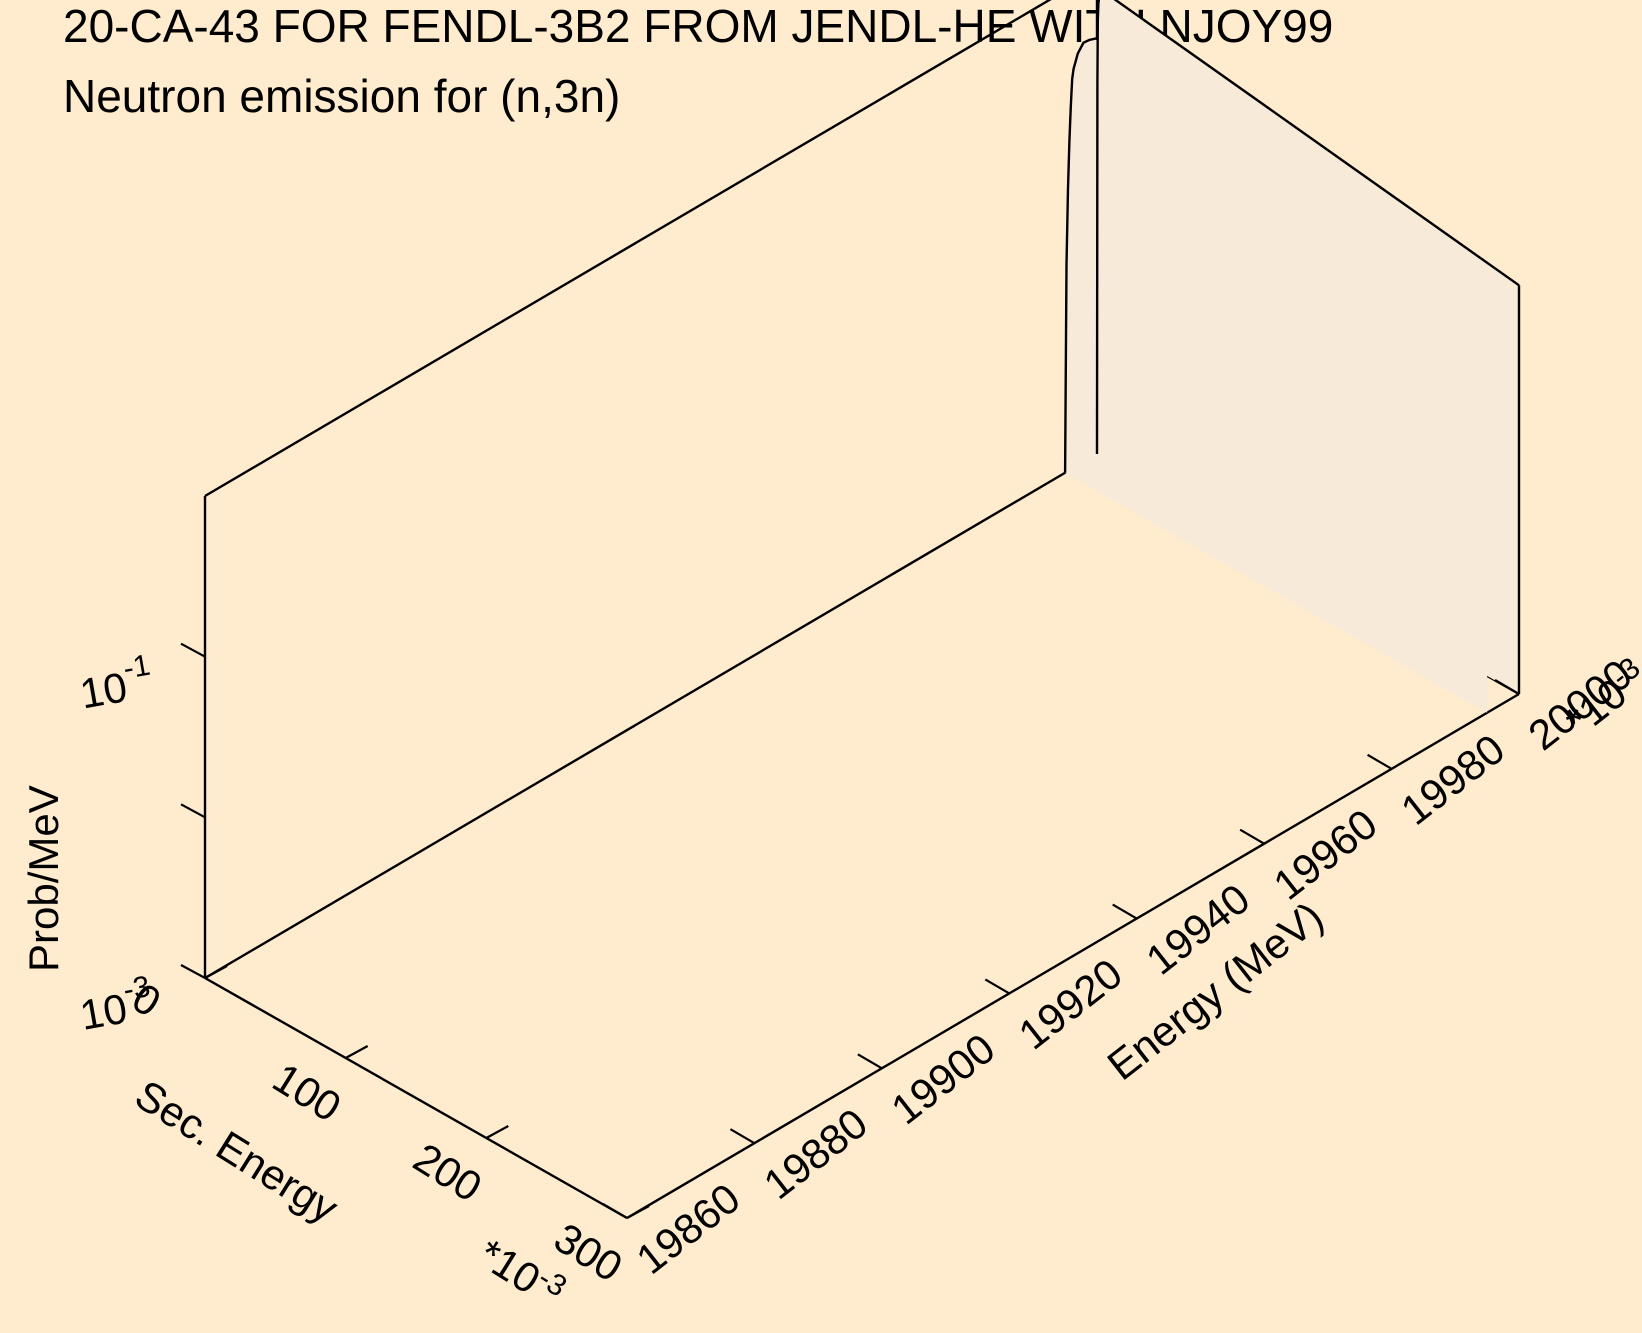  What do you see at coordinates (116, 1004) in the screenshot?
I see `z-tick-label: 10⁻³` at bounding box center [116, 1004].